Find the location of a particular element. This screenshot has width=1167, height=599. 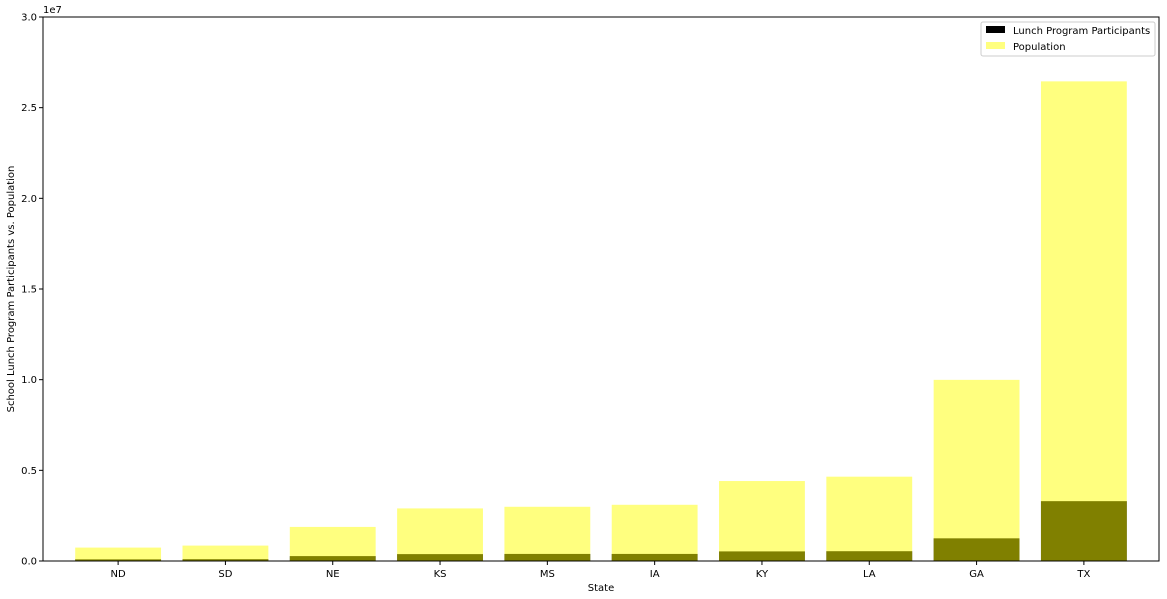

x-tick-label-ms: MS is located at coordinates (547, 574).